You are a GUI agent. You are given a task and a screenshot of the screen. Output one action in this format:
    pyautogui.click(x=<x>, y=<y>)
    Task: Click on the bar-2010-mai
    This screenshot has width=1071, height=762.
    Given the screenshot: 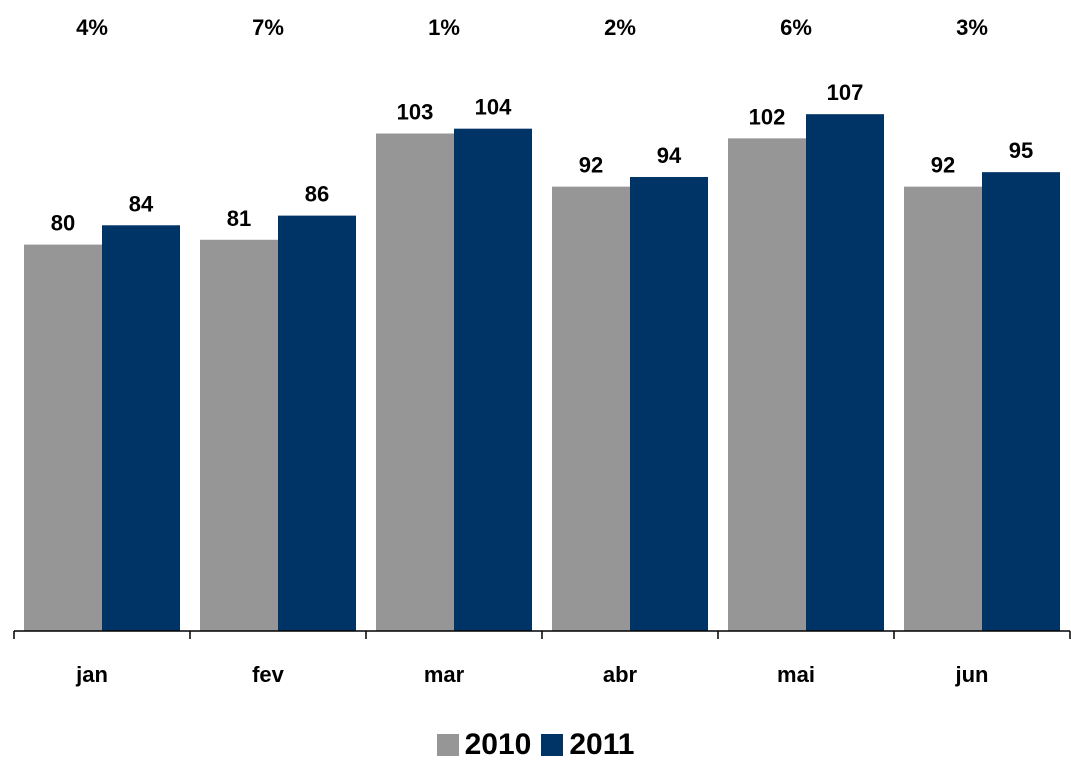 What is the action you would take?
    pyautogui.click(x=767, y=384)
    